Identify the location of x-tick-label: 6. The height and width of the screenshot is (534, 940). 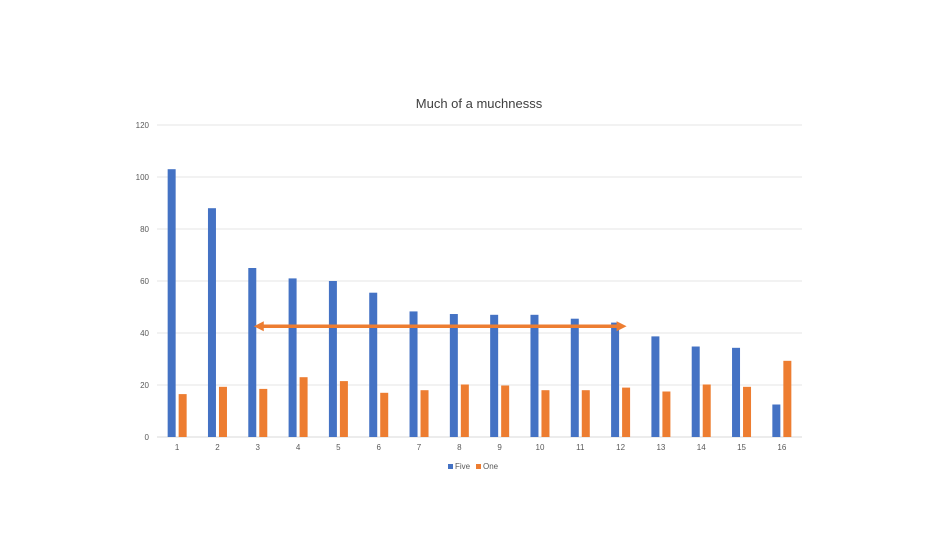
(378, 447).